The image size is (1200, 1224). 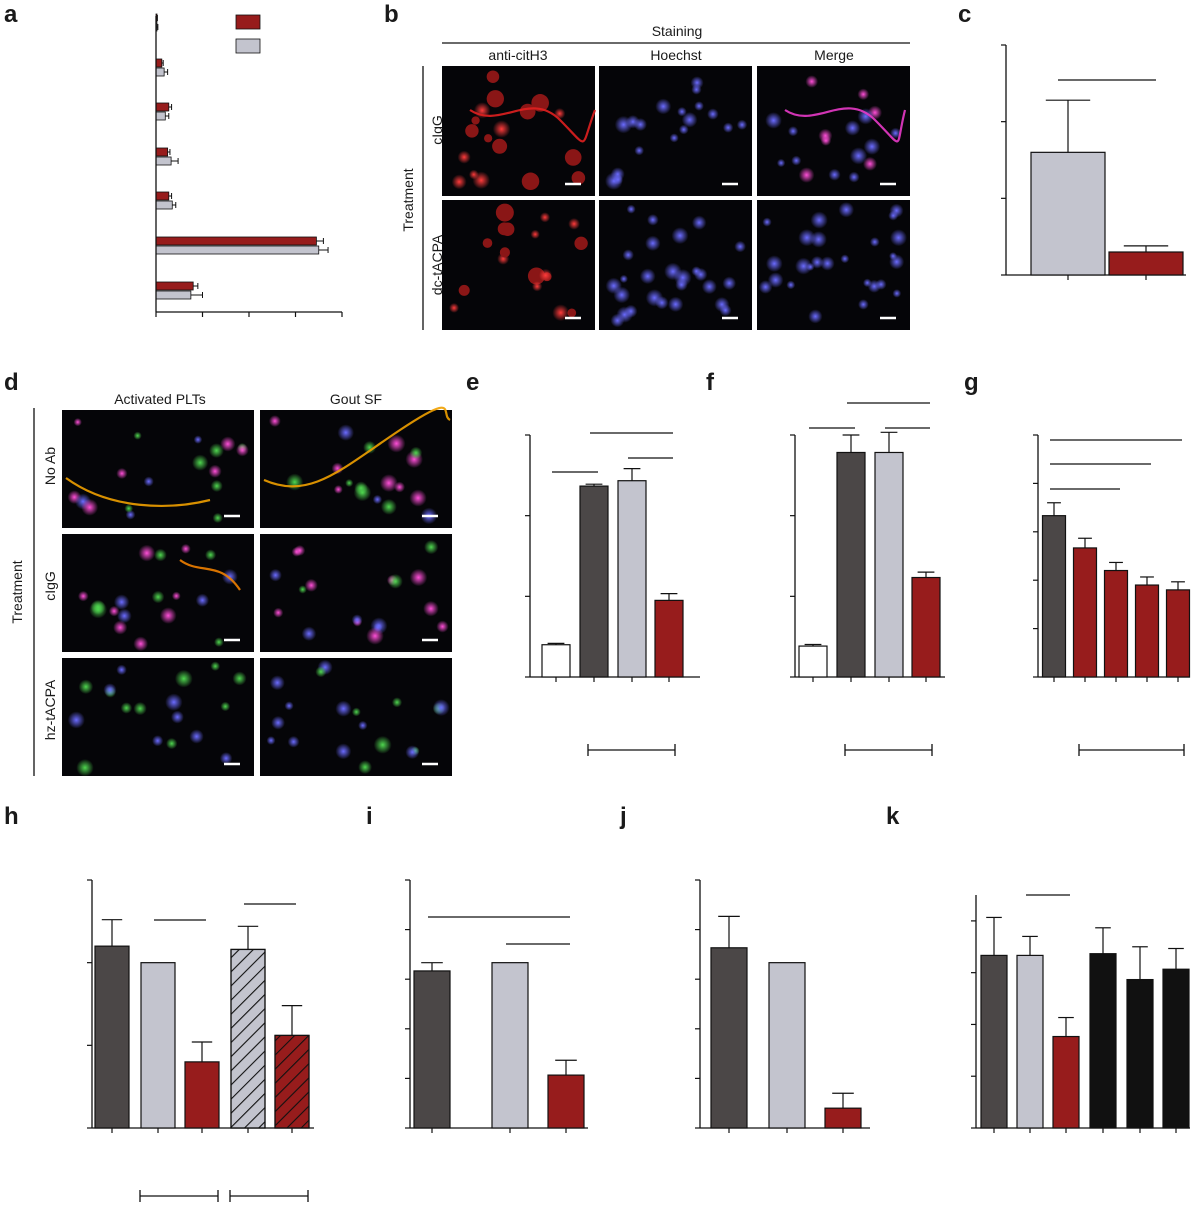 What do you see at coordinates (158, 469) in the screenshot?
I see `d-noab-plts-image` at bounding box center [158, 469].